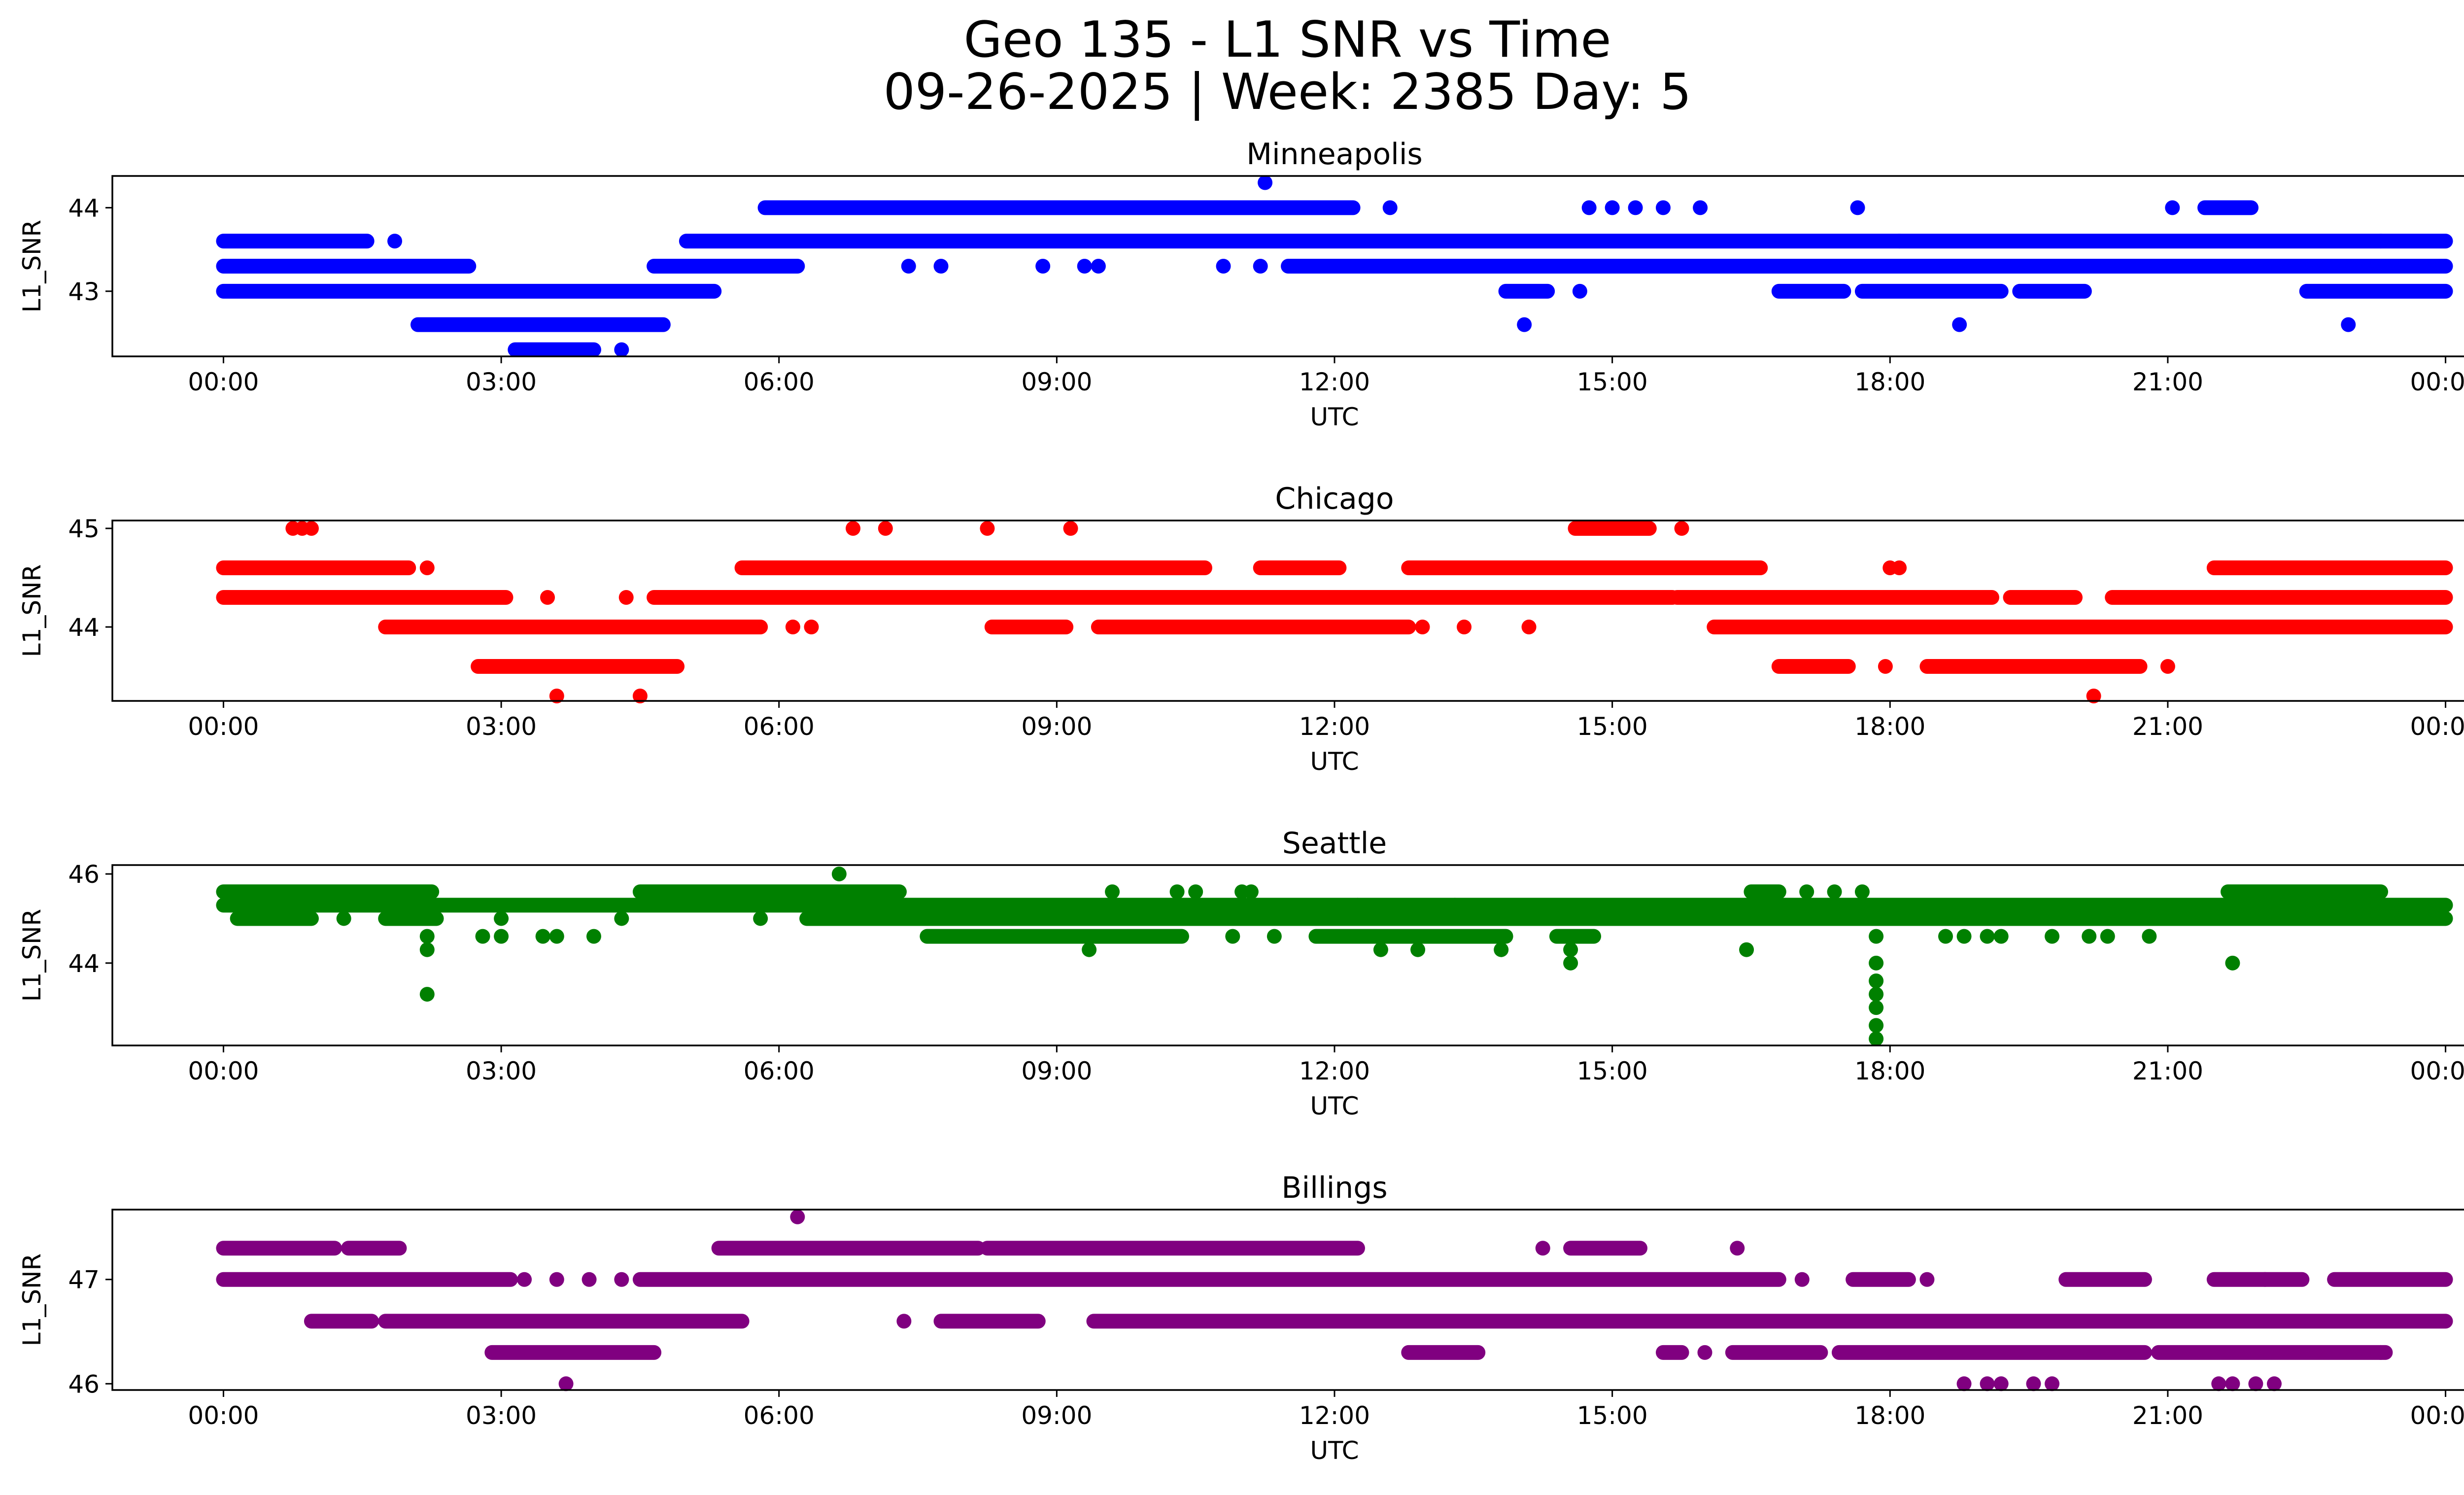 This screenshot has width=2464, height=1495. What do you see at coordinates (1889, 1415) in the screenshot?
I see `x-tick-label-billings: 18:00` at bounding box center [1889, 1415].